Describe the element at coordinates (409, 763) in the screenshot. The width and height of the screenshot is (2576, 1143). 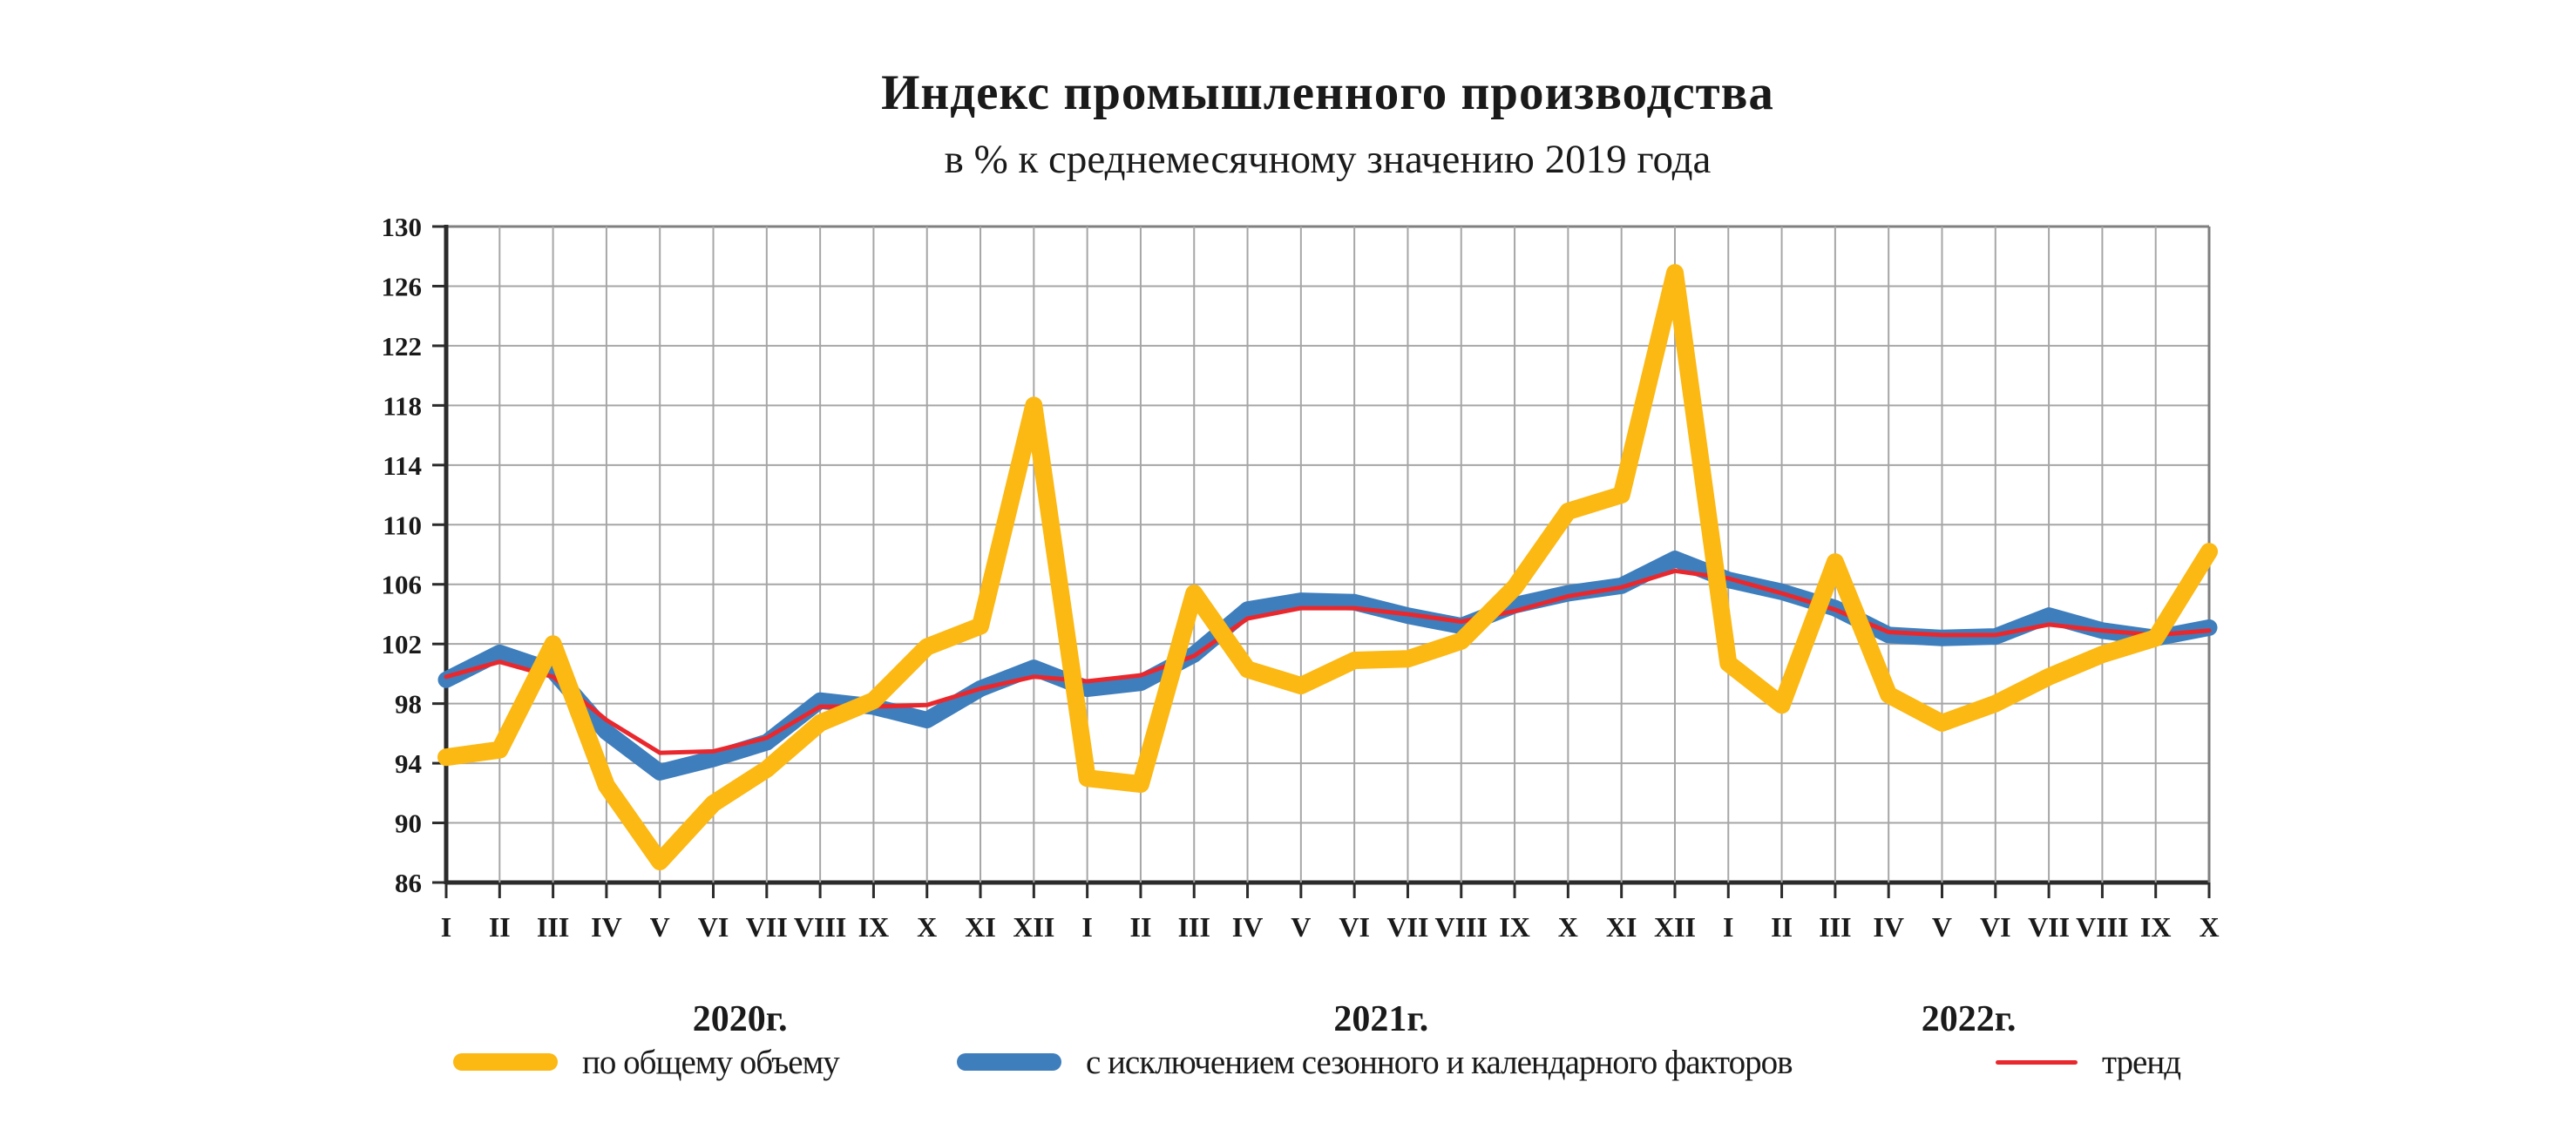
I see `y-tick-label: 94` at that location.